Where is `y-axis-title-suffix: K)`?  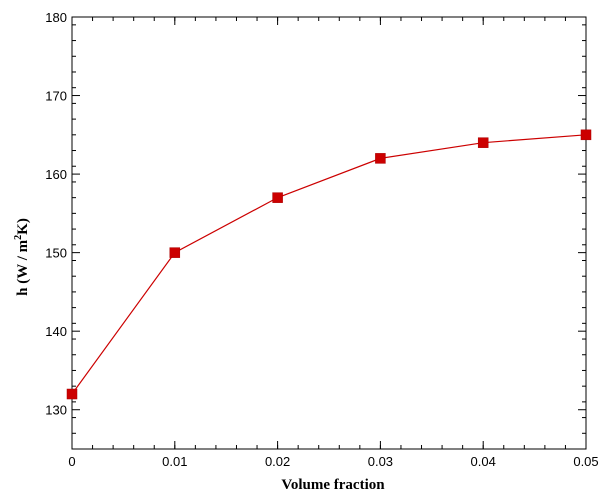
y-axis-title-suffix: K) is located at coordinates (23, 226).